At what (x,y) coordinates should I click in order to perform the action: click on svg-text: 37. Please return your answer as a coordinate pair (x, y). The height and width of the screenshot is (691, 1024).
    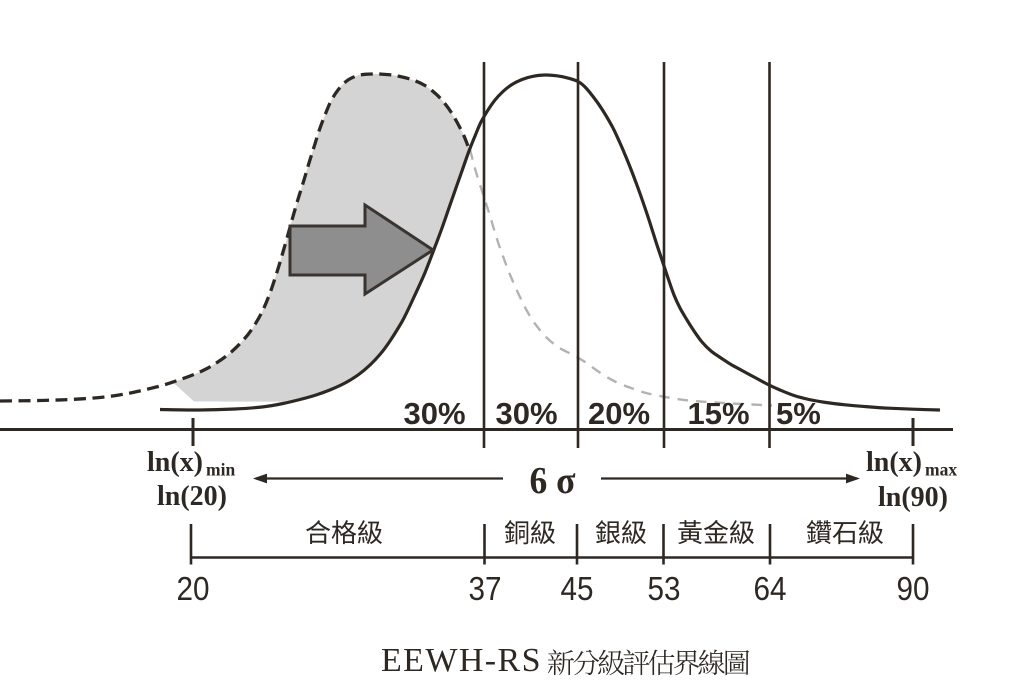
    Looking at the image, I should click on (485, 588).